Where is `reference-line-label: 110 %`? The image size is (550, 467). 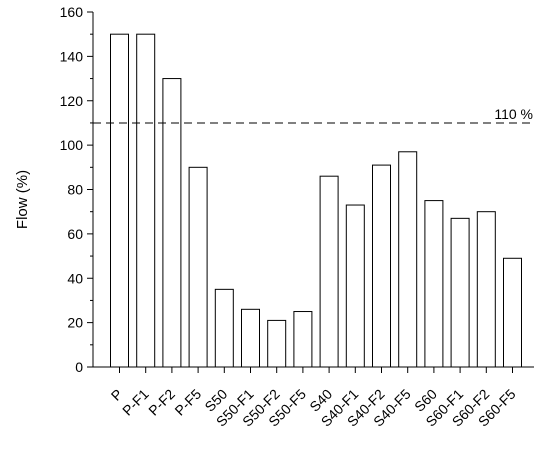 reference-line-label: 110 % is located at coordinates (513, 114).